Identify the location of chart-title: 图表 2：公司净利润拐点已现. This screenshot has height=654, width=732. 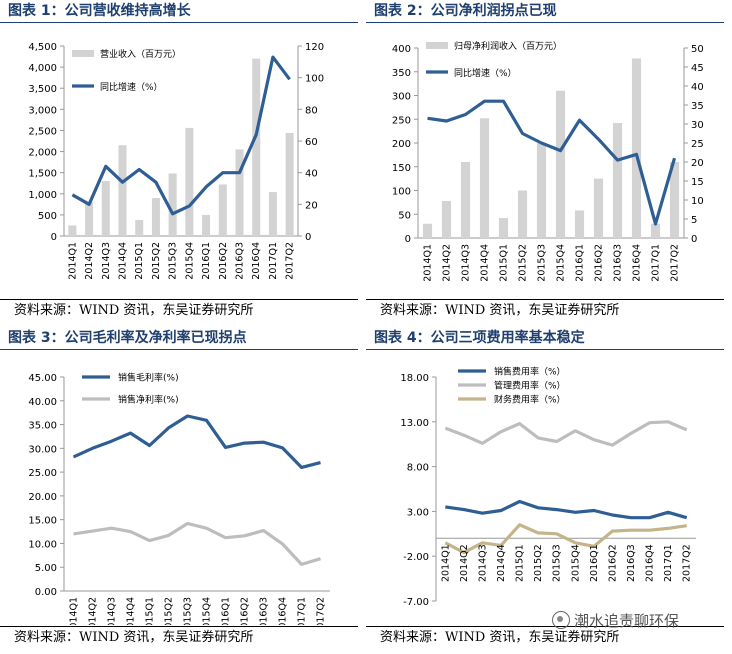
(465, 11).